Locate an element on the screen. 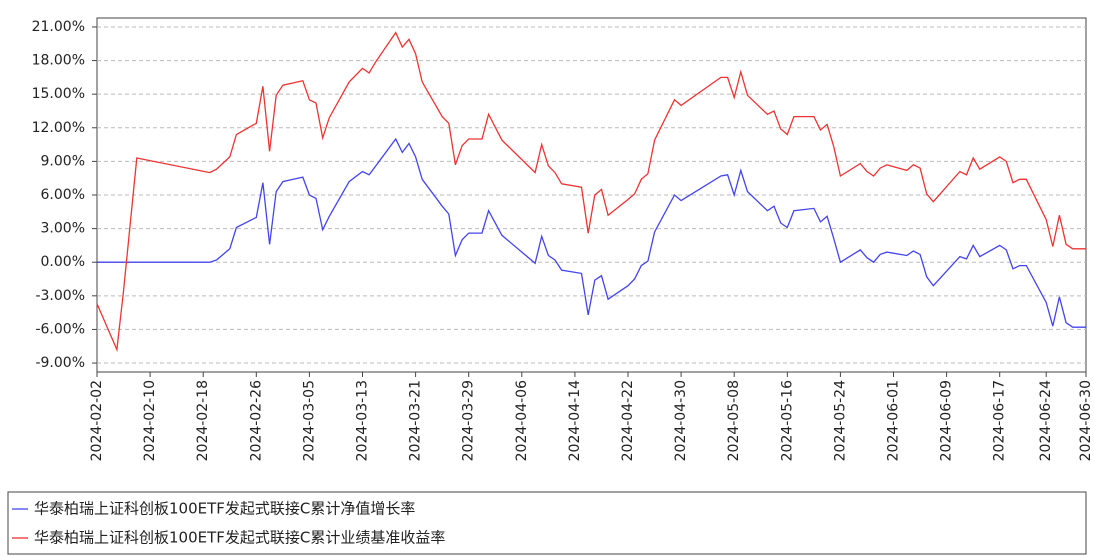 The image size is (1094, 556). x-tick-label: 2024-03-05 is located at coordinates (309, 420).